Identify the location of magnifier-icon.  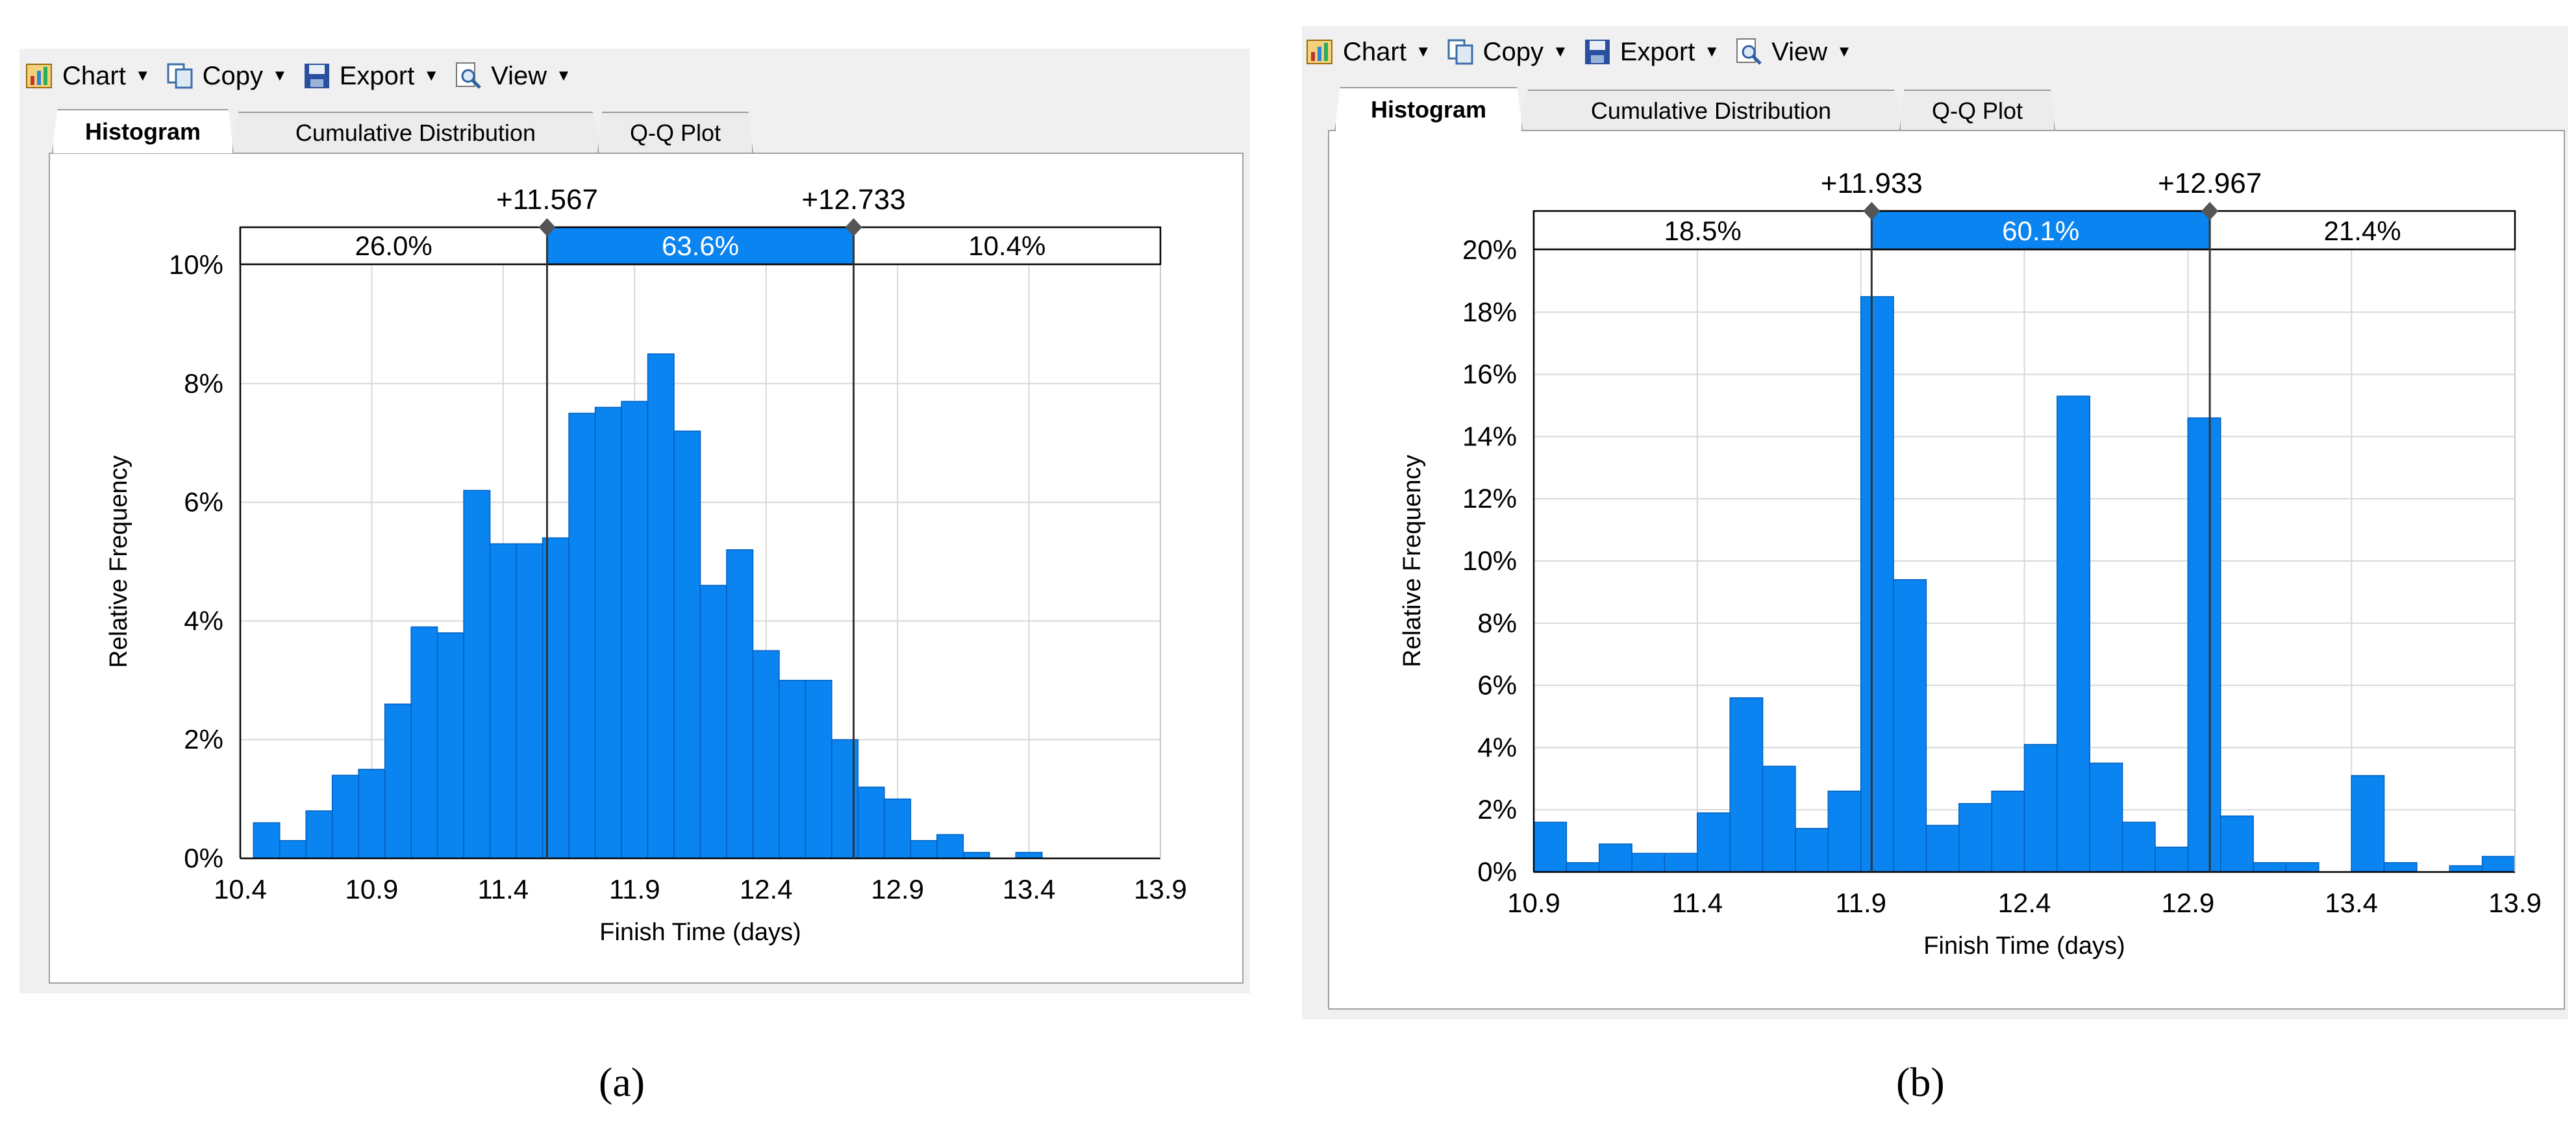
(468, 76).